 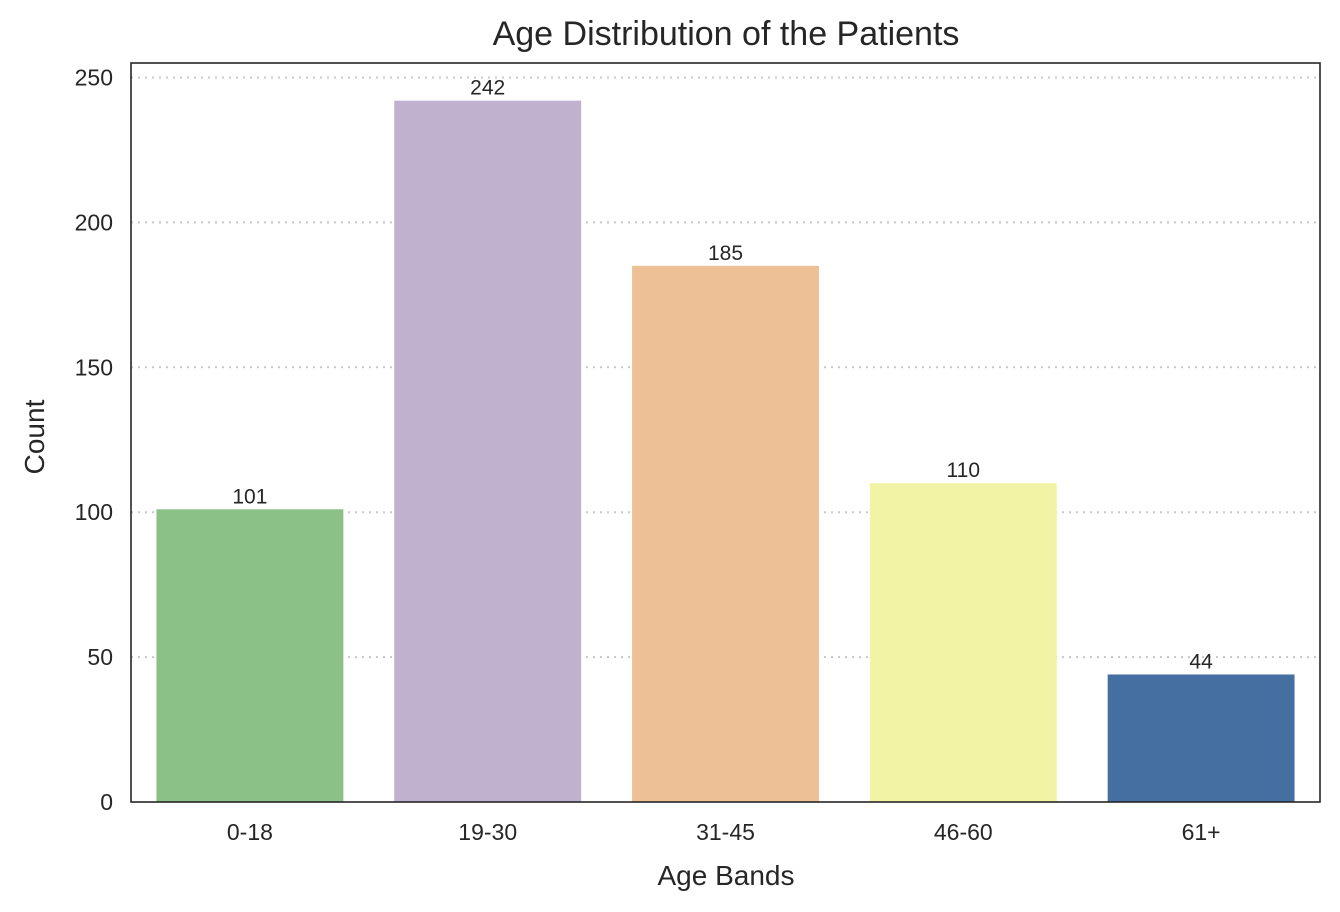 What do you see at coordinates (249, 496) in the screenshot?
I see `data-label: 101` at bounding box center [249, 496].